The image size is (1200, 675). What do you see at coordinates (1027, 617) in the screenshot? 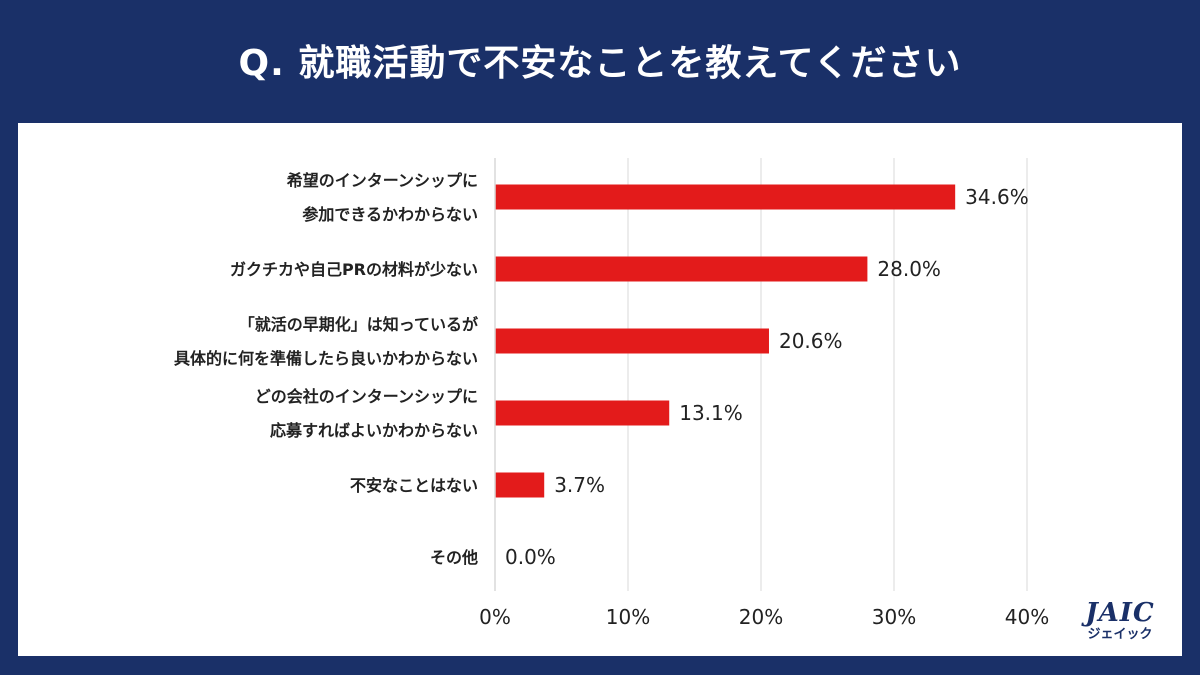
I see `x-tick-label: 40%` at bounding box center [1027, 617].